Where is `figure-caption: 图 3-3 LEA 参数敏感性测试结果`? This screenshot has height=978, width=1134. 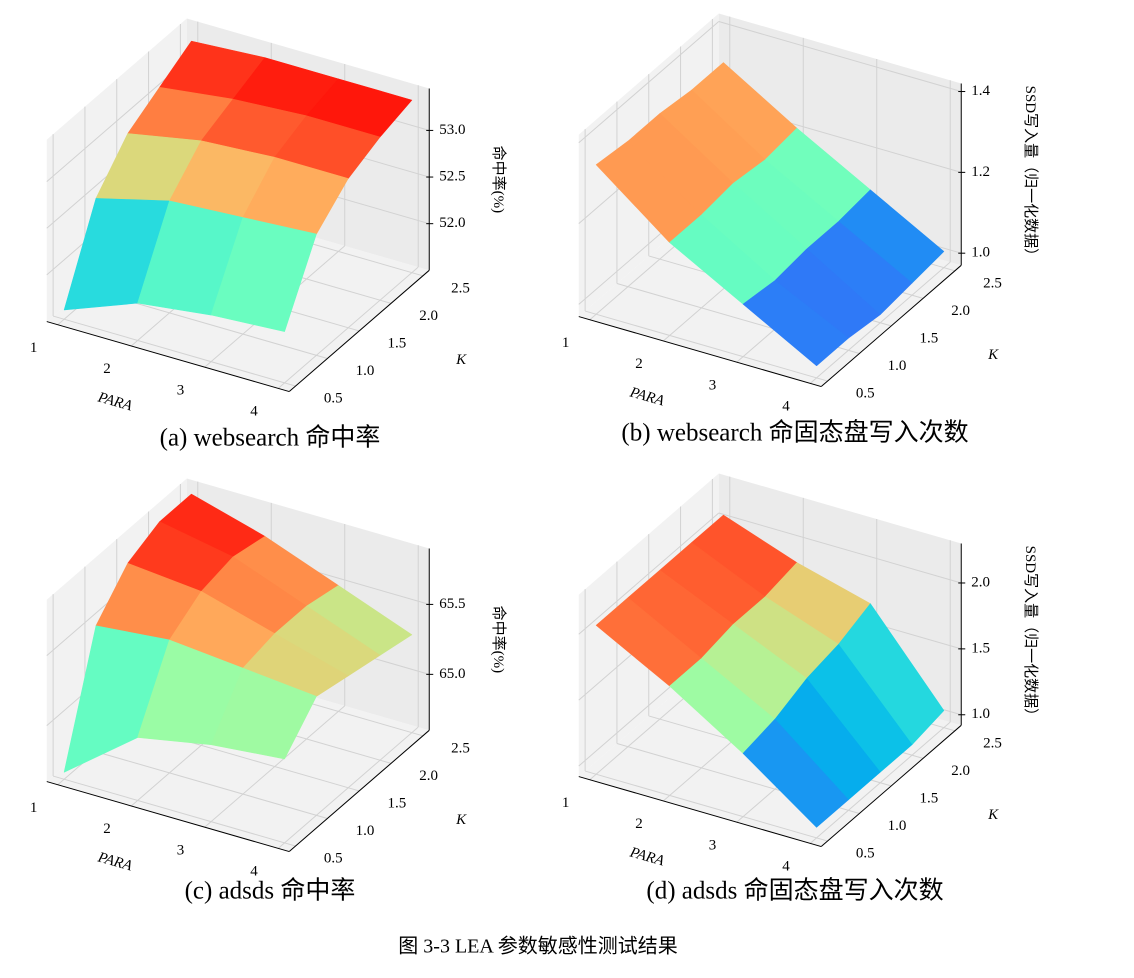 figure-caption: 图 3-3 LEA 参数敏感性测试结果 is located at coordinates (537, 946).